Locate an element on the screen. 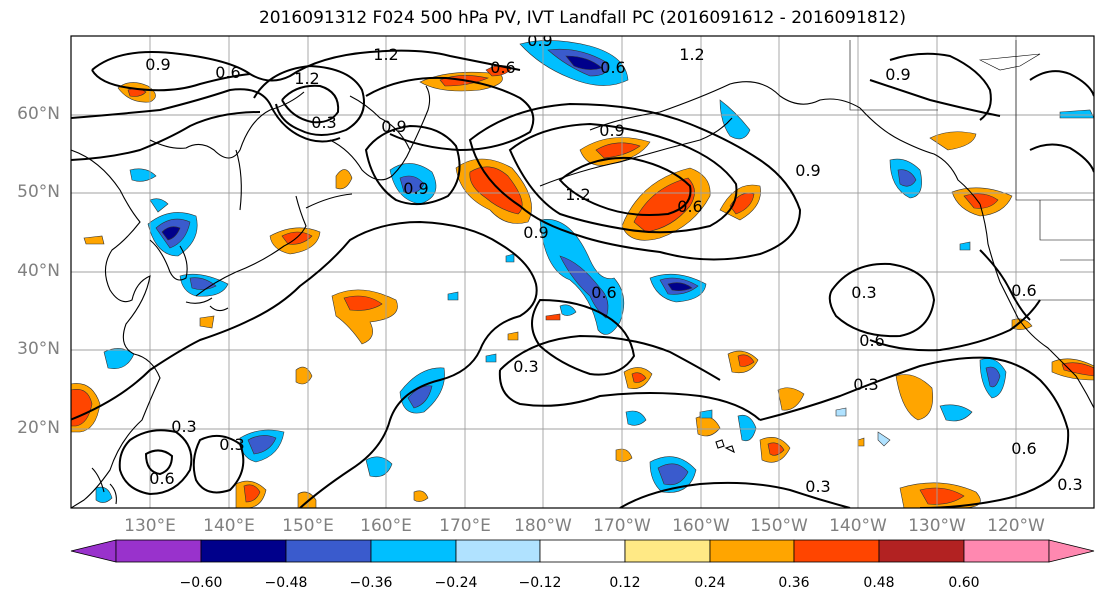 The height and width of the screenshot is (601, 1105). lon-label: 140°W is located at coordinates (858, 526).